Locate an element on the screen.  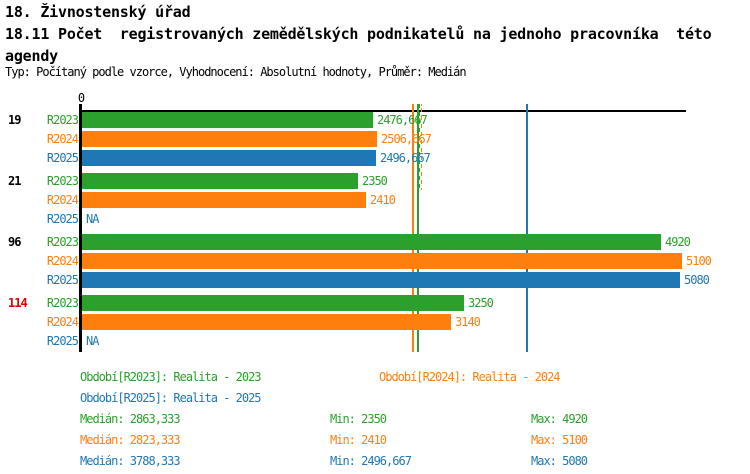
group-label: 114 is located at coordinates (18, 303).